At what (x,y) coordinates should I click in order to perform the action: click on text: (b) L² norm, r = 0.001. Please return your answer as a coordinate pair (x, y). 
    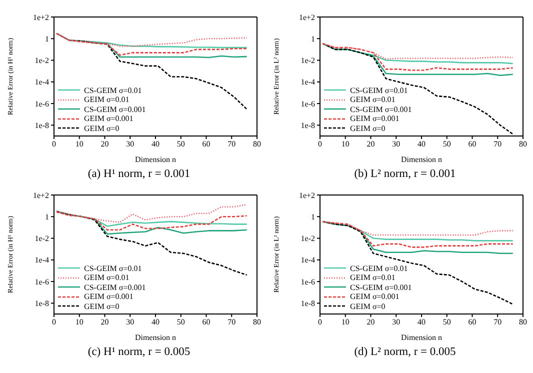
    Looking at the image, I should click on (405, 174).